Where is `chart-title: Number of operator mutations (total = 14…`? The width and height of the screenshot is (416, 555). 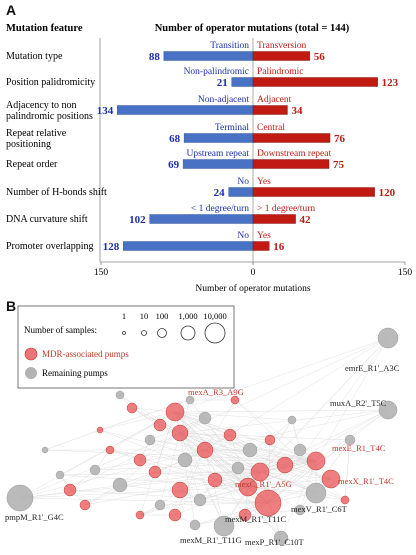 chart-title: Number of operator mutations (total = 14… is located at coordinates (252, 28).